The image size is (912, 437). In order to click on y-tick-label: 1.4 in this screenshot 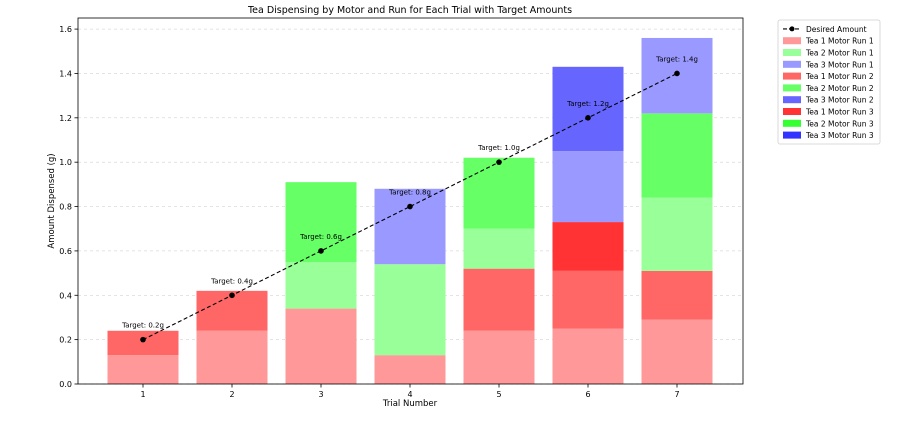, I will do `click(65, 73)`.